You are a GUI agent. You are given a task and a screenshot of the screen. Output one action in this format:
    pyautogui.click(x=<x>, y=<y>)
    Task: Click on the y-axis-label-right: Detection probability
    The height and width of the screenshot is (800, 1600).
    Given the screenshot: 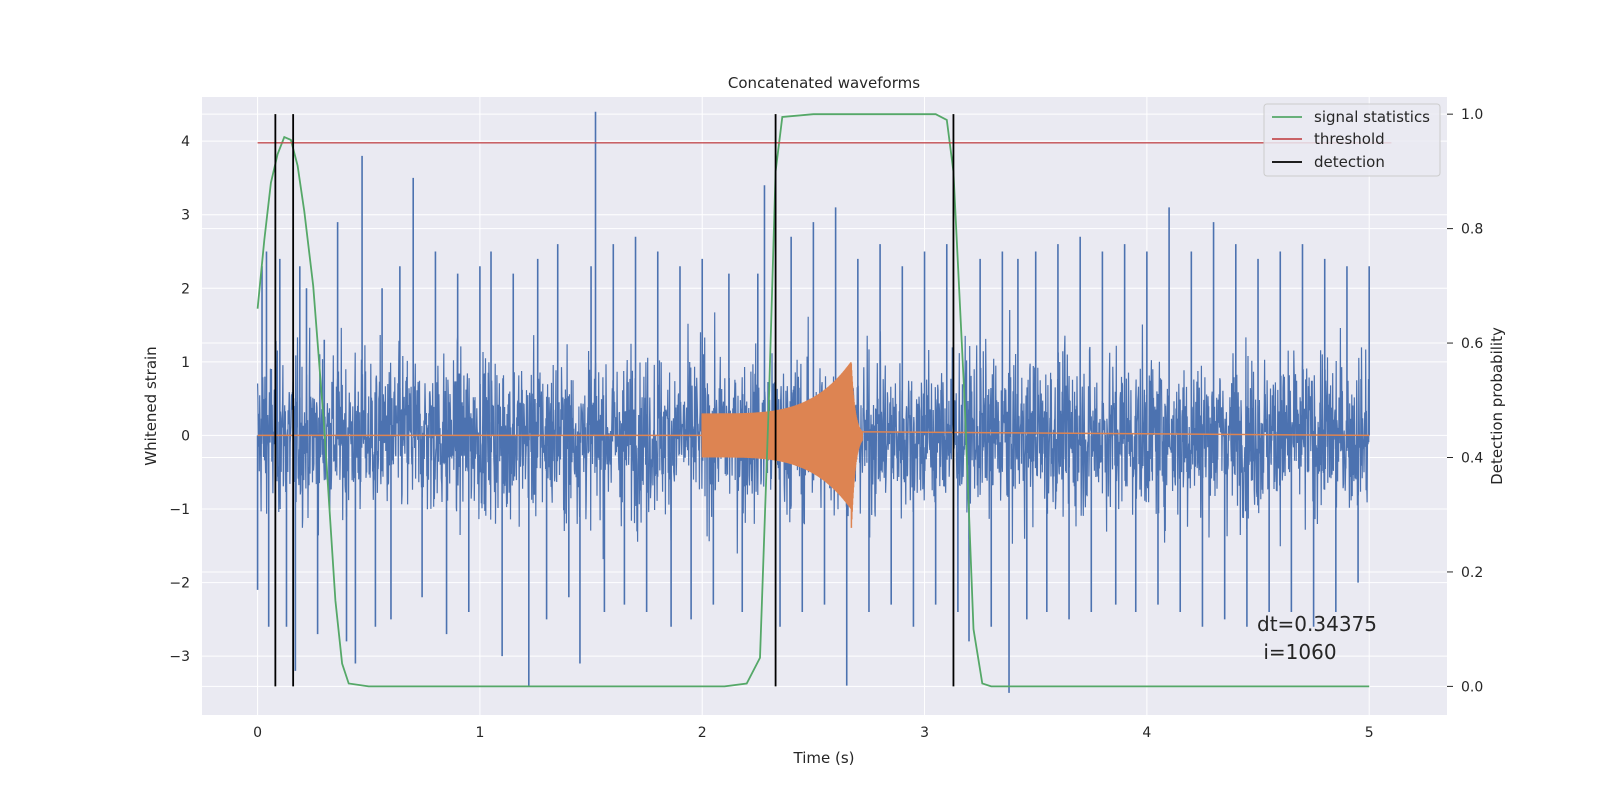 What is the action you would take?
    pyautogui.click(x=1497, y=406)
    